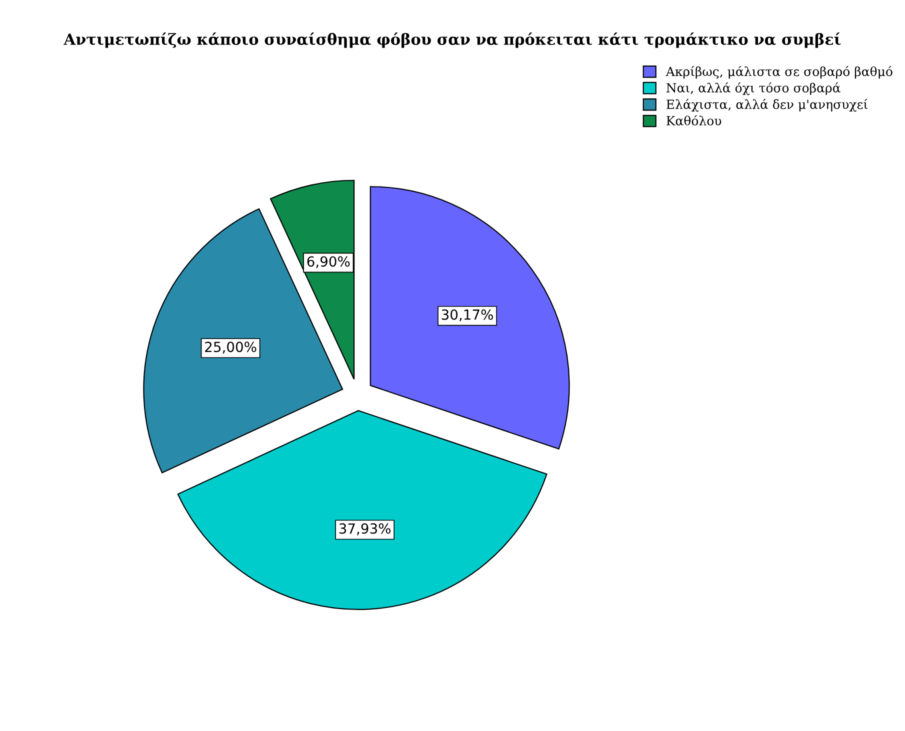 This screenshot has height=731, width=905. I want to click on legend-label: Ναι, αλλά όχι τόσο σοβαρά, so click(753, 89).